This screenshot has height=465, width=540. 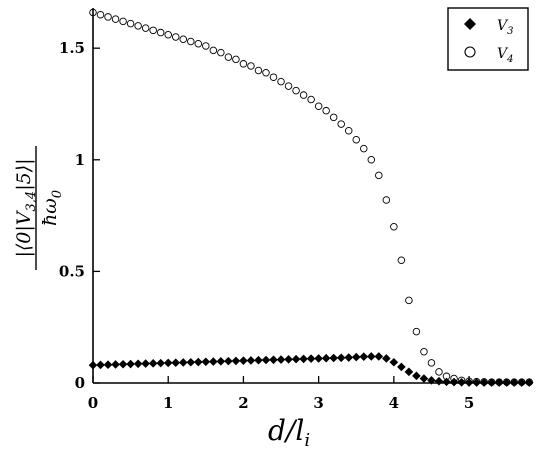 I want to click on legend-label-v4-sub: 4, so click(x=509, y=59).